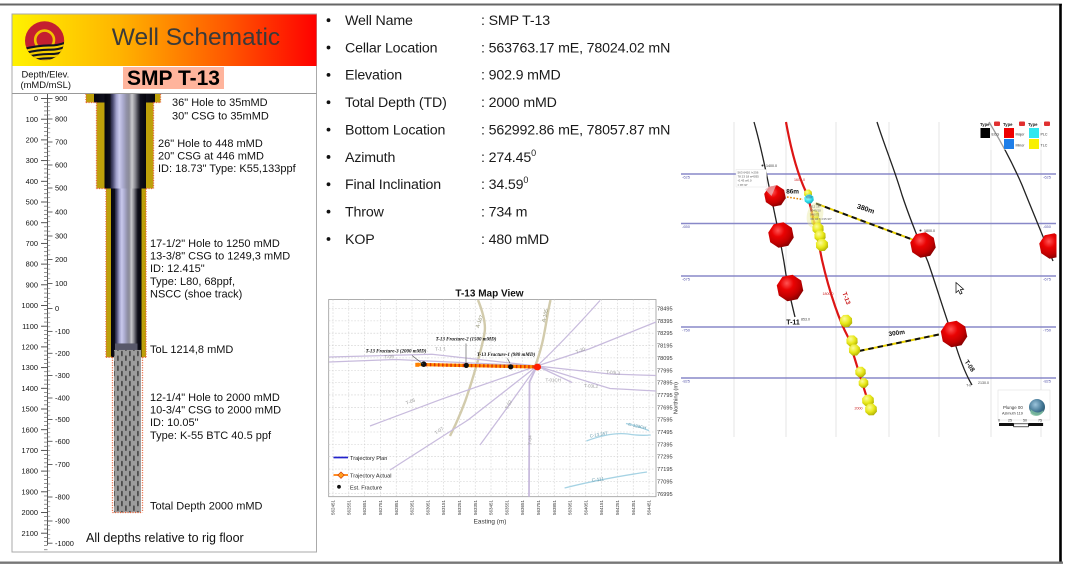 This screenshot has width=1080, height=570. I want to click on svg-text: 1900, so click(30, 491).